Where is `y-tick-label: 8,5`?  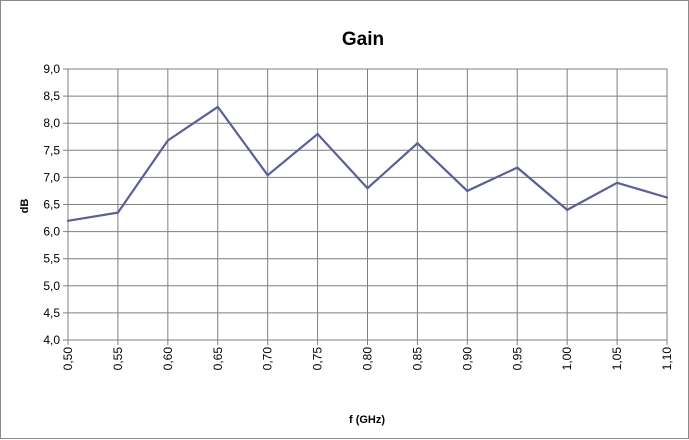
y-tick-label: 8,5 is located at coordinates (51, 96).